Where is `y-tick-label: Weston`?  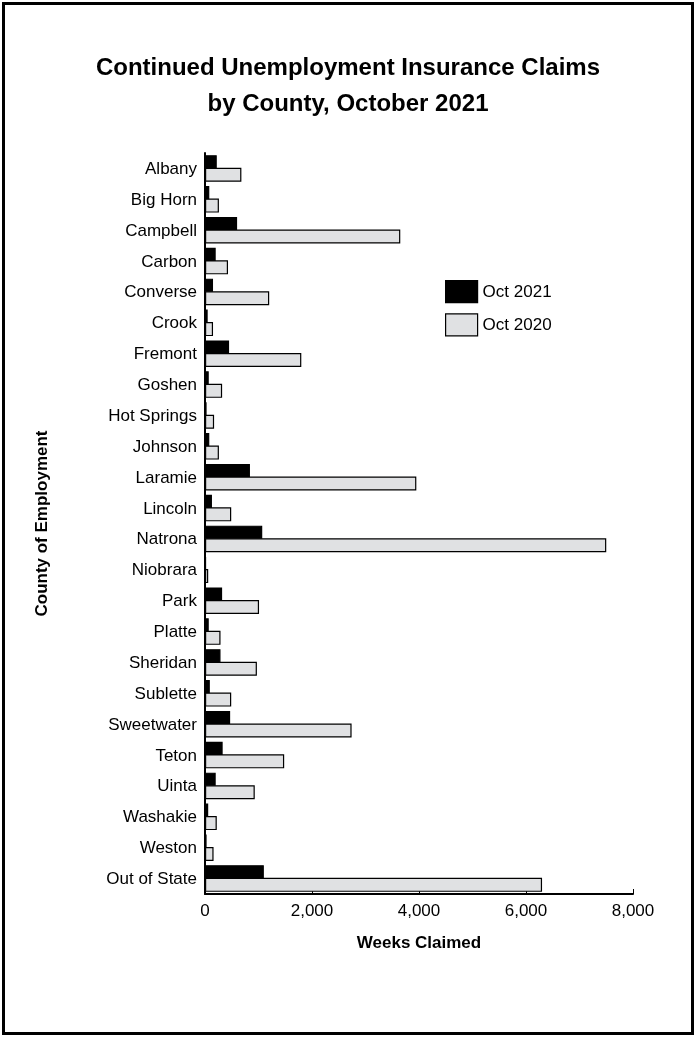 y-tick-label: Weston is located at coordinates (168, 848).